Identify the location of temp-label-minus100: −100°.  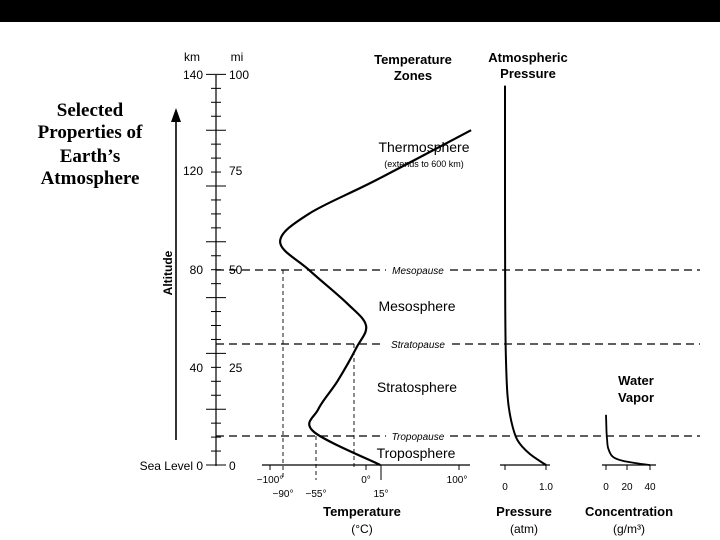
(270, 480).